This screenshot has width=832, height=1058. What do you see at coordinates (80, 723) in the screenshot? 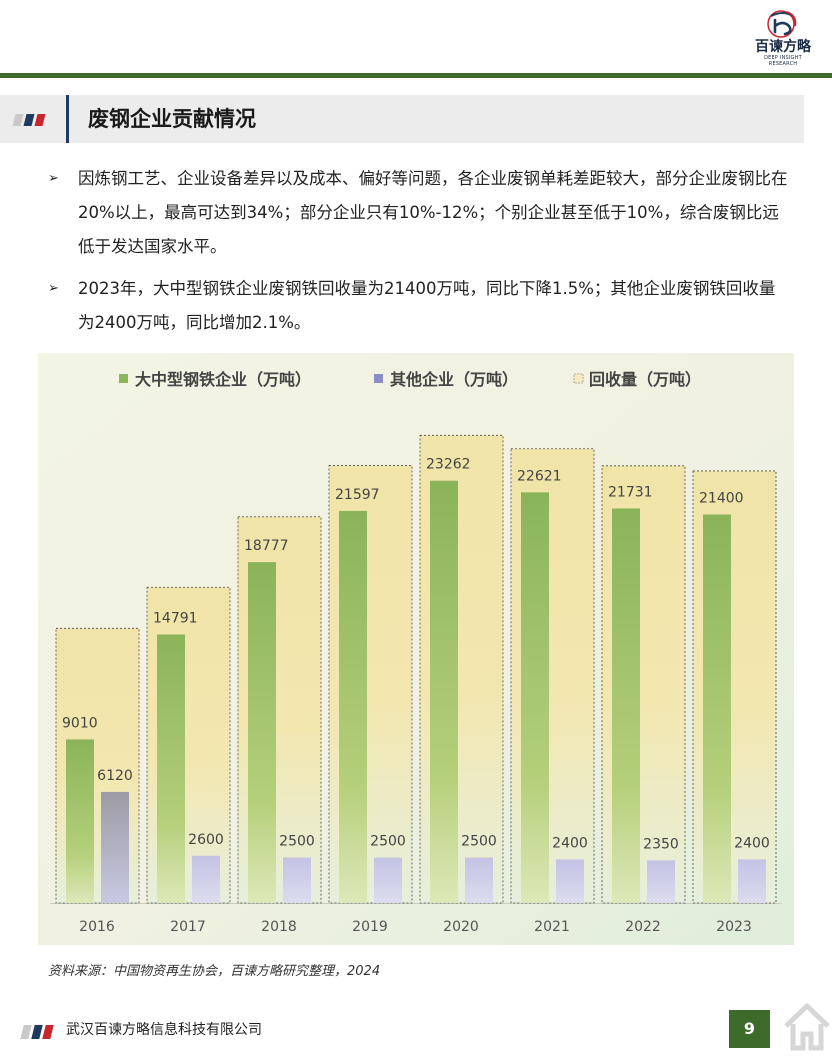
I see `large-enterprise-value-label: 9010` at bounding box center [80, 723].